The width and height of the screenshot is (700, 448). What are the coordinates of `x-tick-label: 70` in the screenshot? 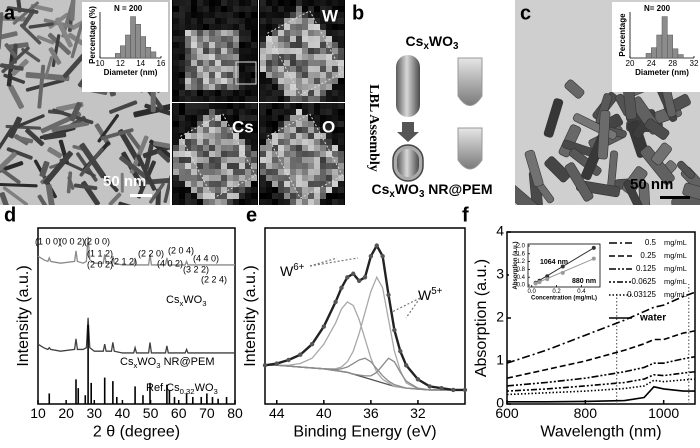 It's located at (207, 413).